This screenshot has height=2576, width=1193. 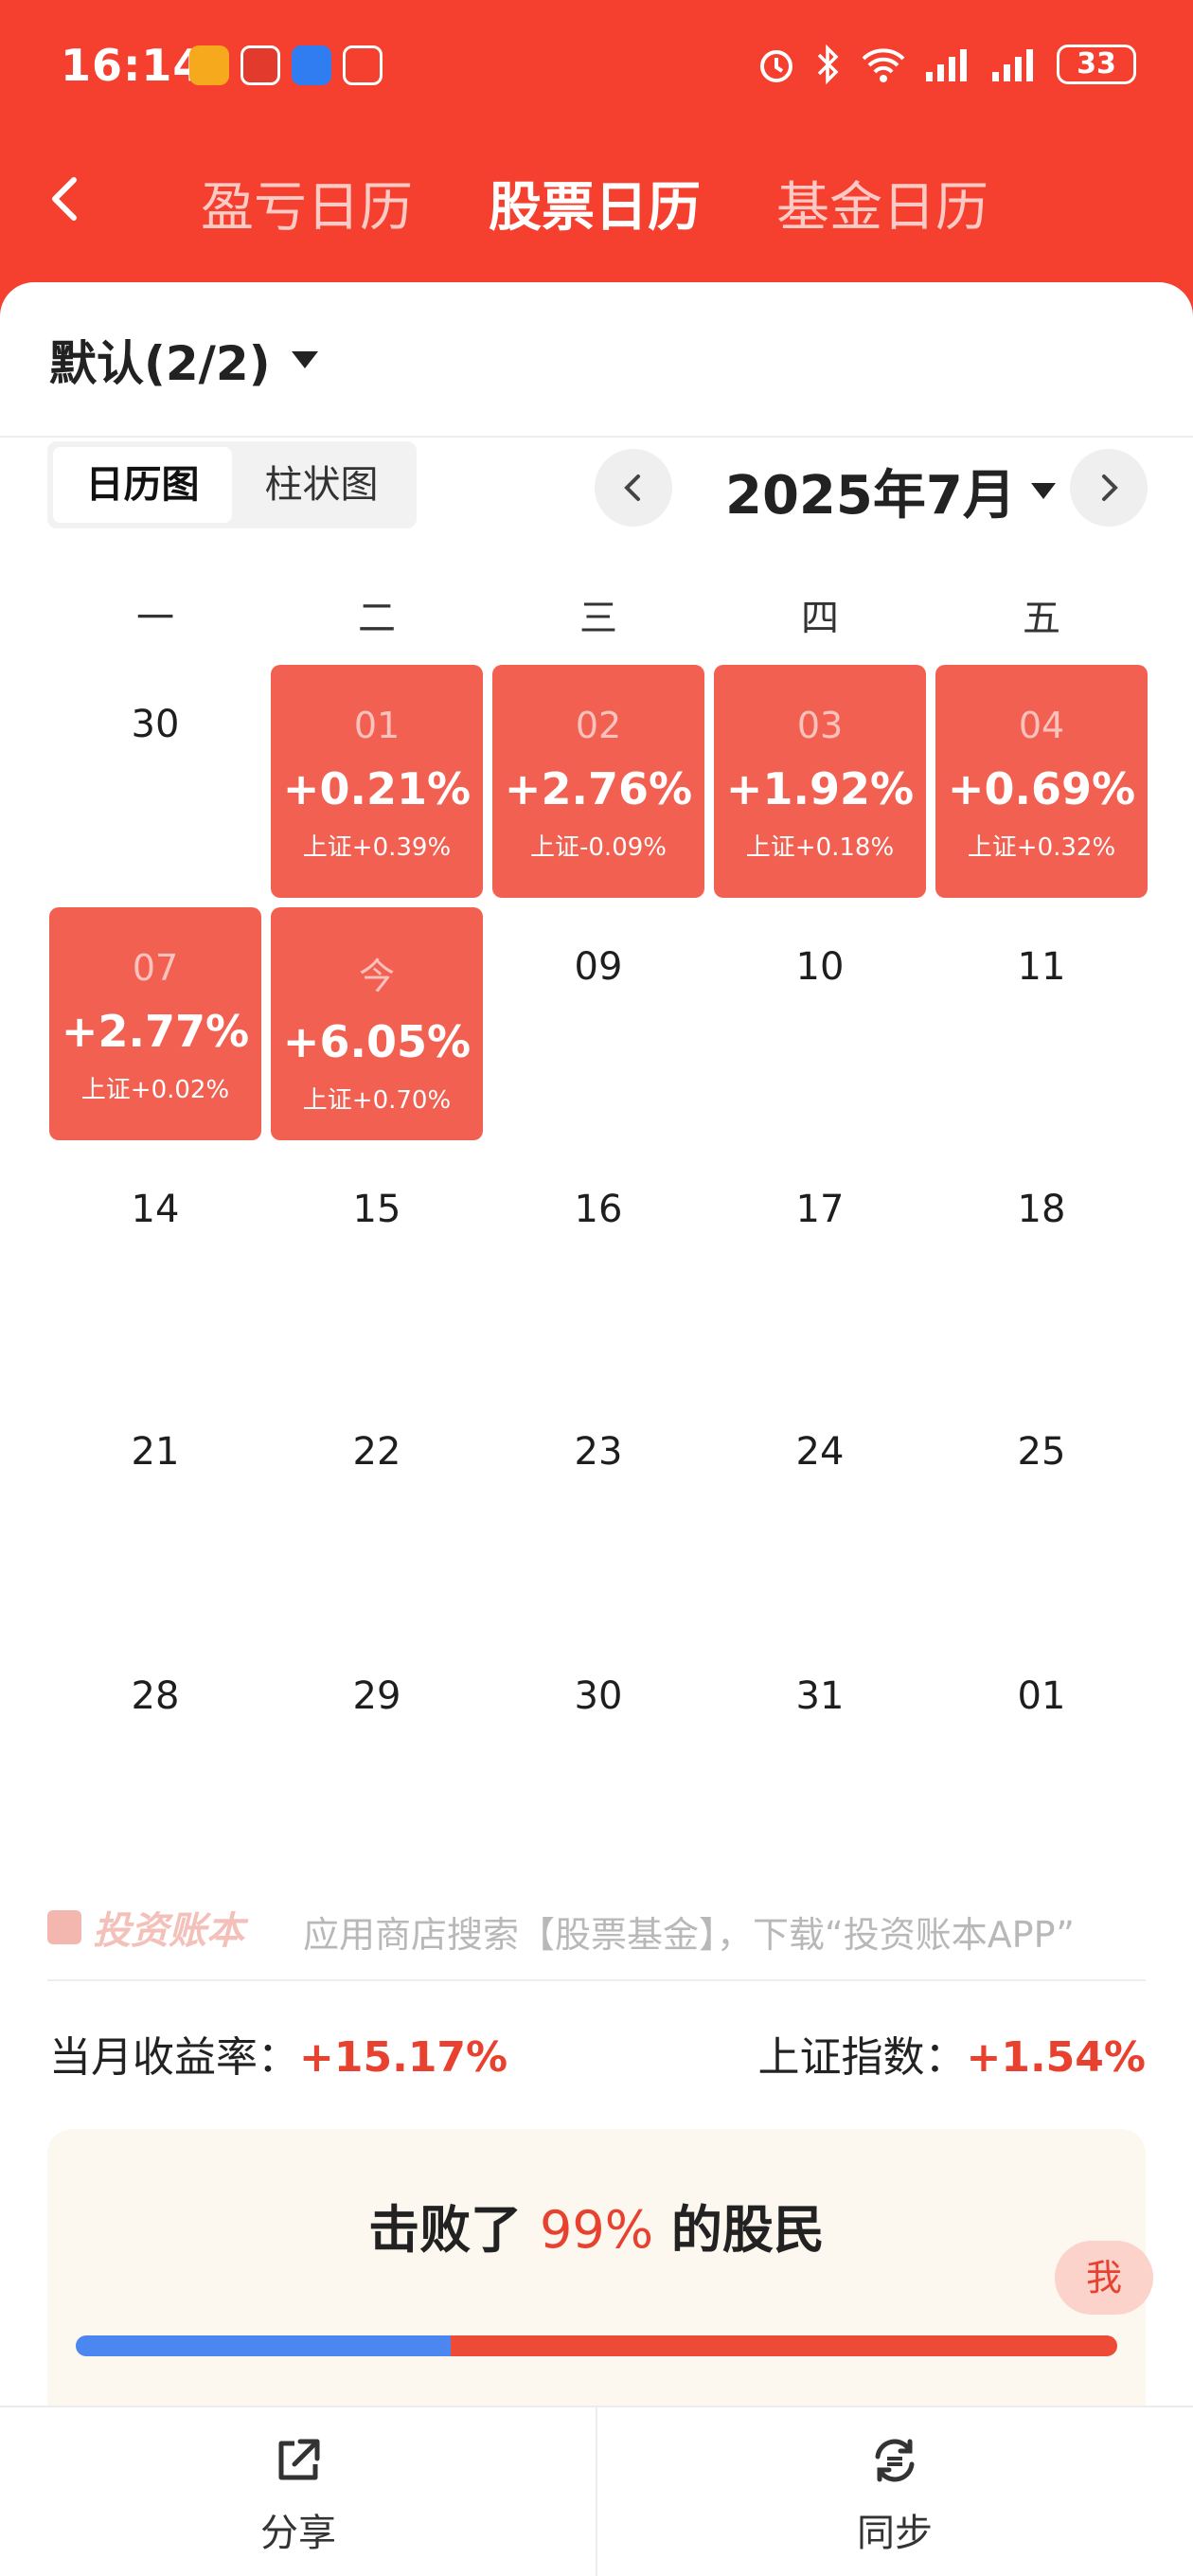 What do you see at coordinates (377, 788) in the screenshot?
I see `day-return: +0.21%` at bounding box center [377, 788].